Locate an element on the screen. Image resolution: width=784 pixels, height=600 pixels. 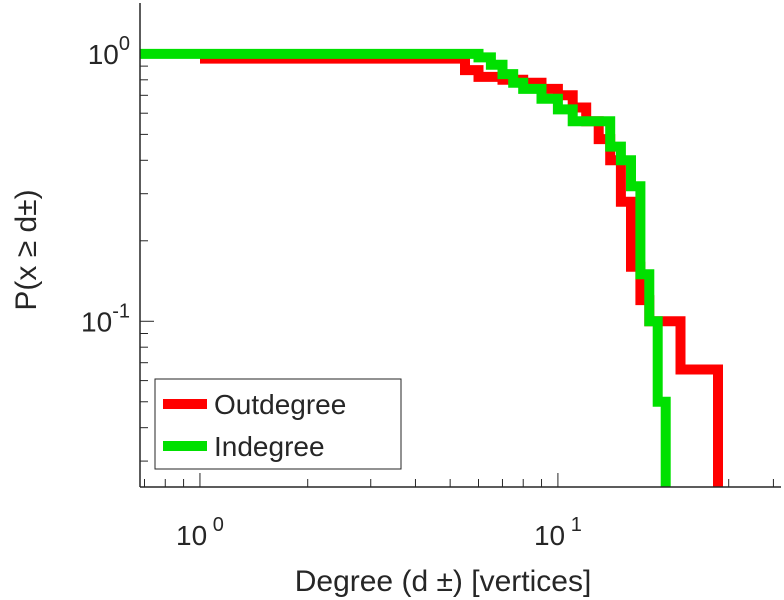
legend: Outdegree Indegree is located at coordinates (278, 424).